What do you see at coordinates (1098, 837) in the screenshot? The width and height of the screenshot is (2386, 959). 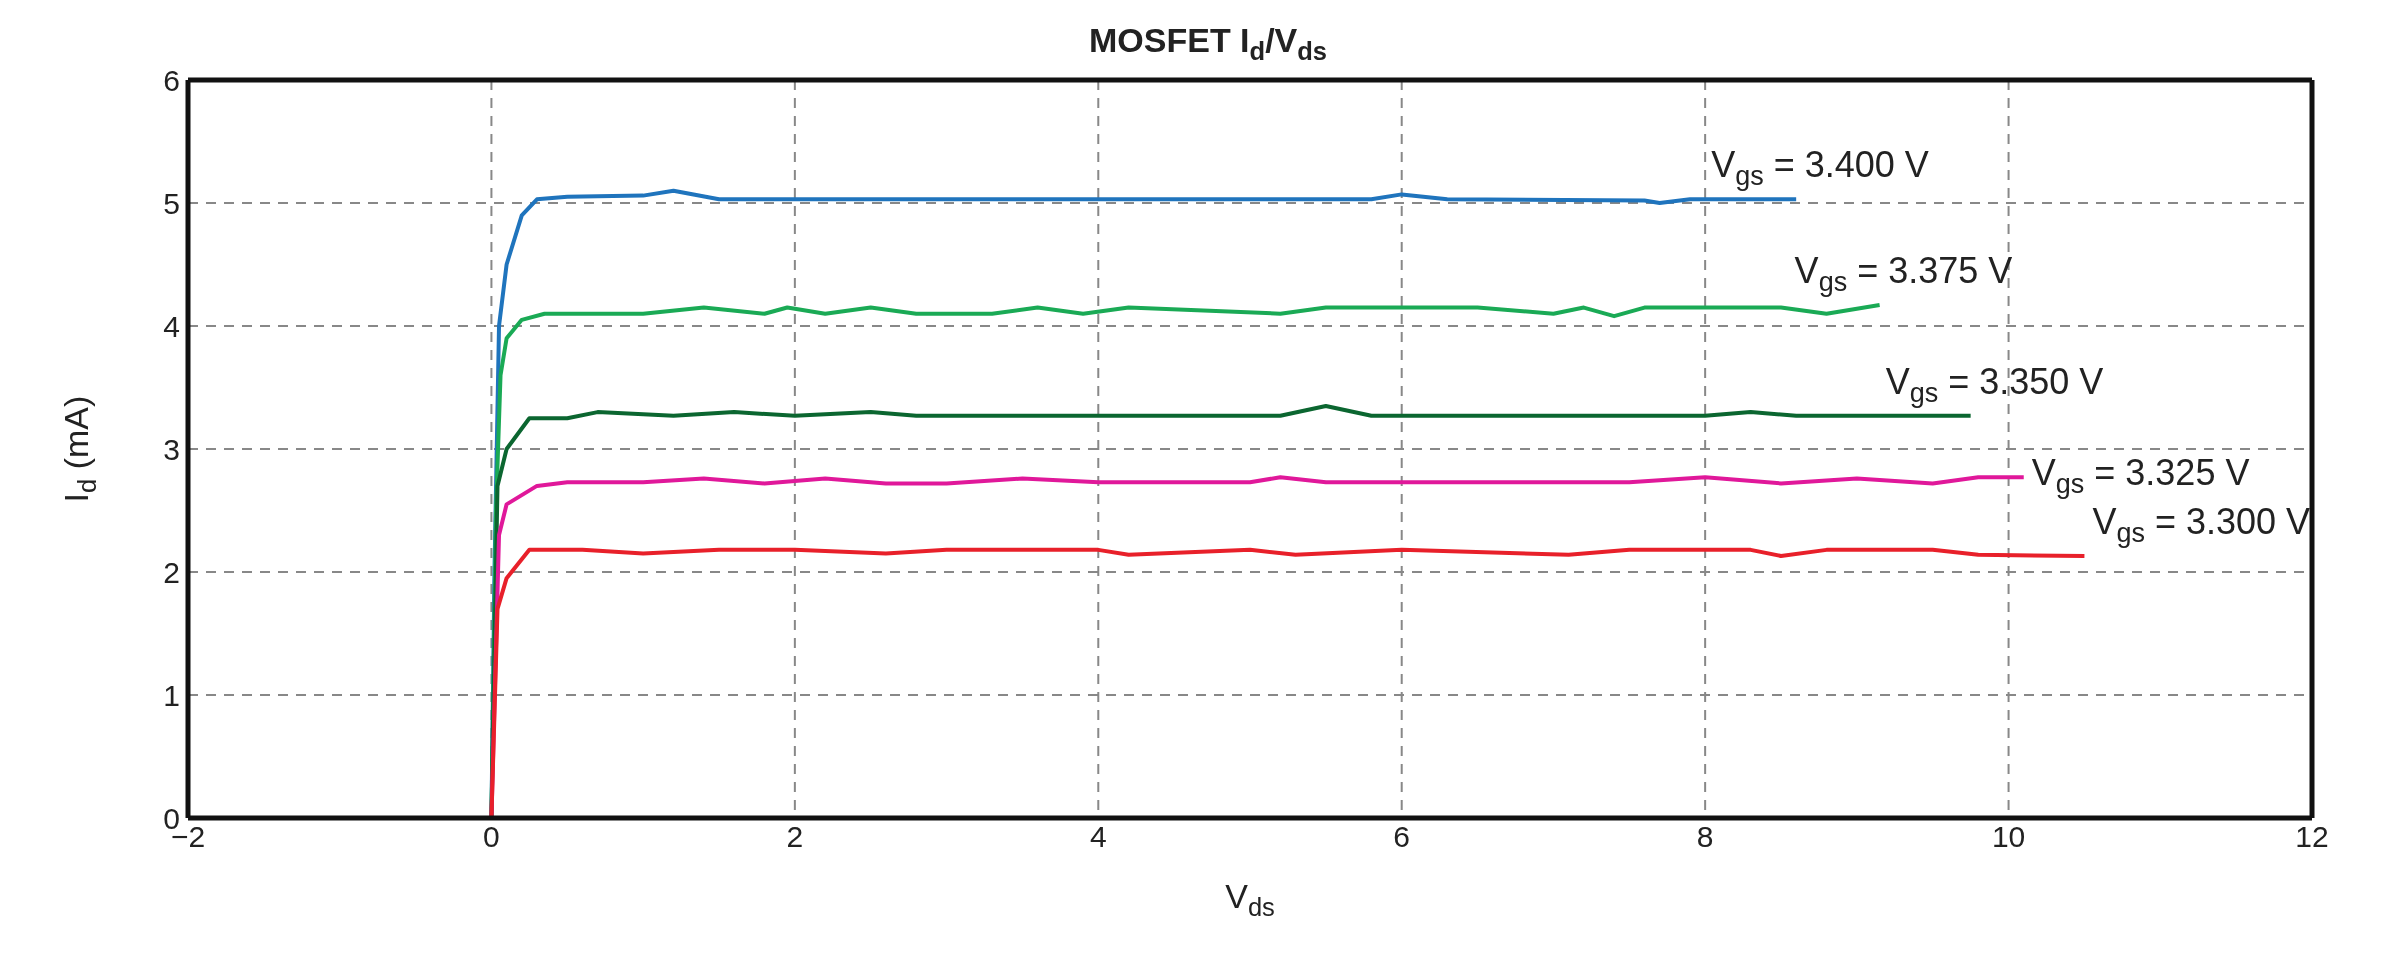 I see `x-tick-label: 4` at bounding box center [1098, 837].